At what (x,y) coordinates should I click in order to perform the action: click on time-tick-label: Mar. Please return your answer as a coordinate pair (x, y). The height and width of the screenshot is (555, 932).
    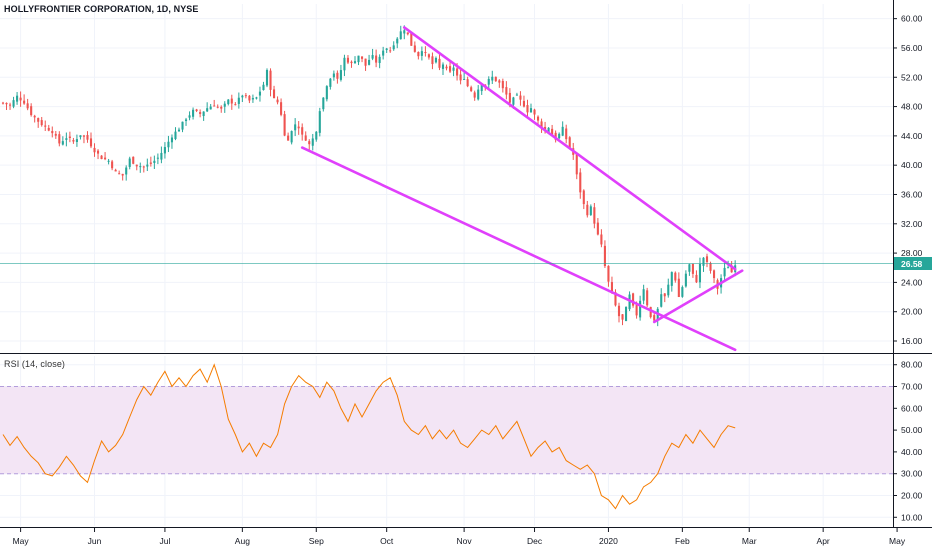
    Looking at the image, I should click on (749, 541).